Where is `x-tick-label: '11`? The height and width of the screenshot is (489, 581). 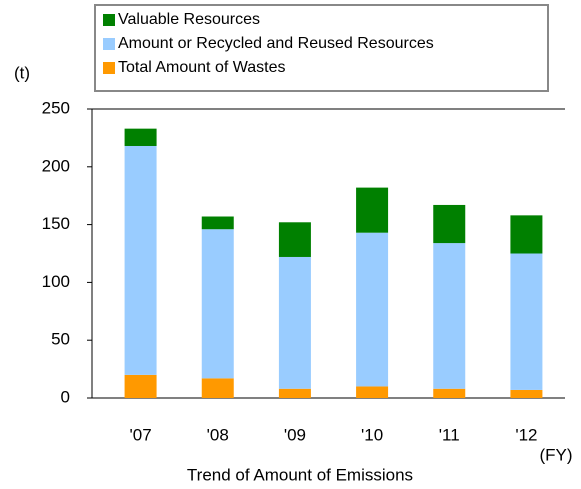
x-tick-label: '11 is located at coordinates (449, 434).